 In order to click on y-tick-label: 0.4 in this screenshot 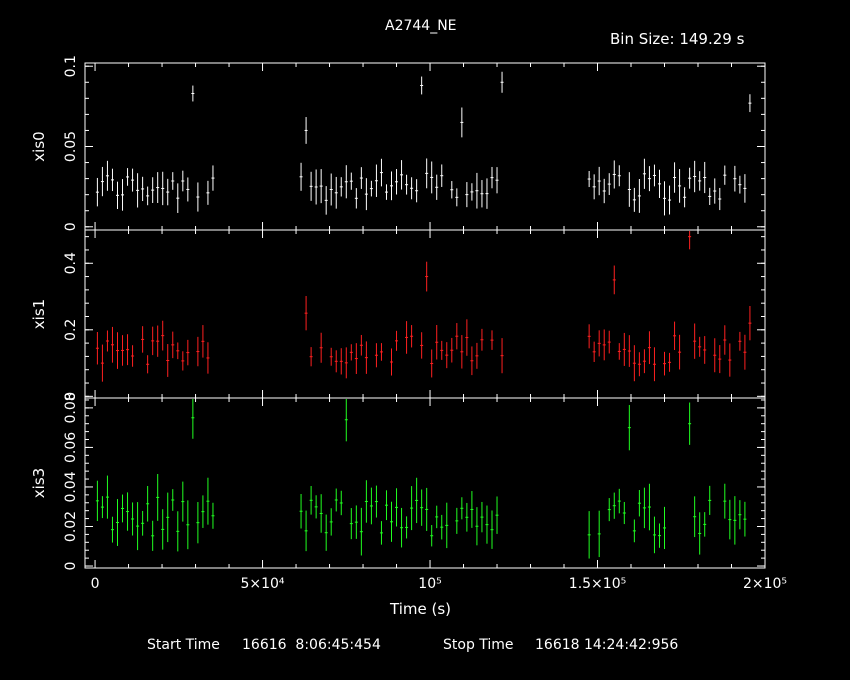, I will do `click(71, 263)`.